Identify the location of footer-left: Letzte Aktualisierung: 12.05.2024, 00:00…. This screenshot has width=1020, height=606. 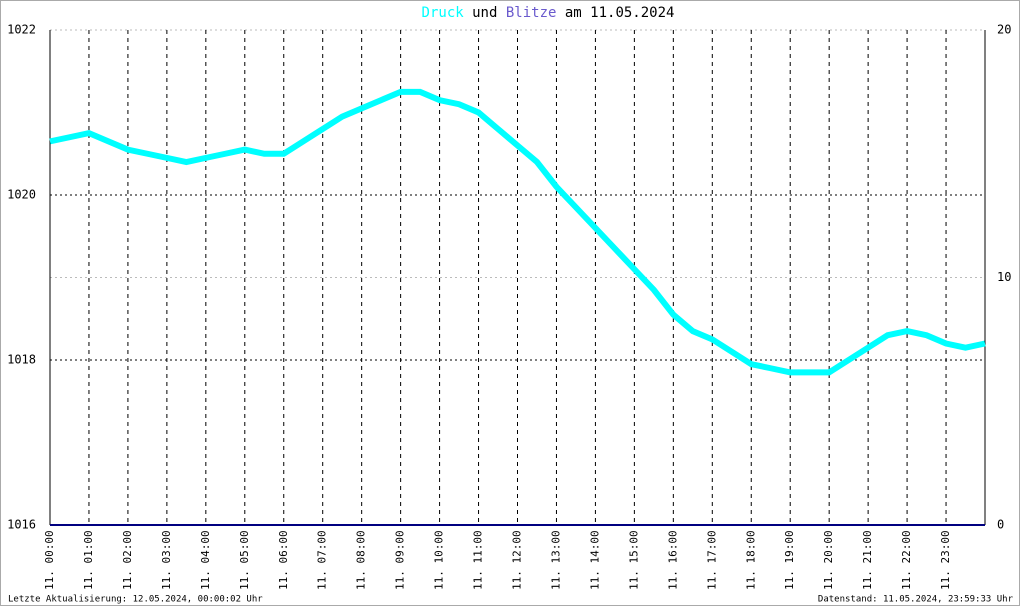
(135, 600).